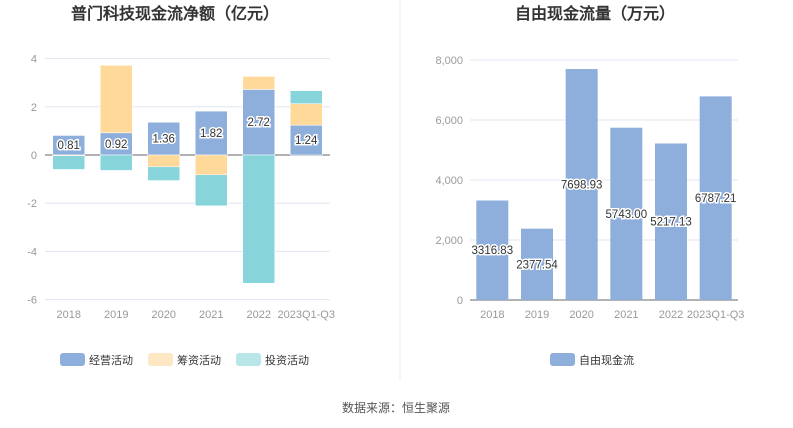  What do you see at coordinates (163, 161) in the screenshot?
I see `bar-筹资活动-2020` at bounding box center [163, 161].